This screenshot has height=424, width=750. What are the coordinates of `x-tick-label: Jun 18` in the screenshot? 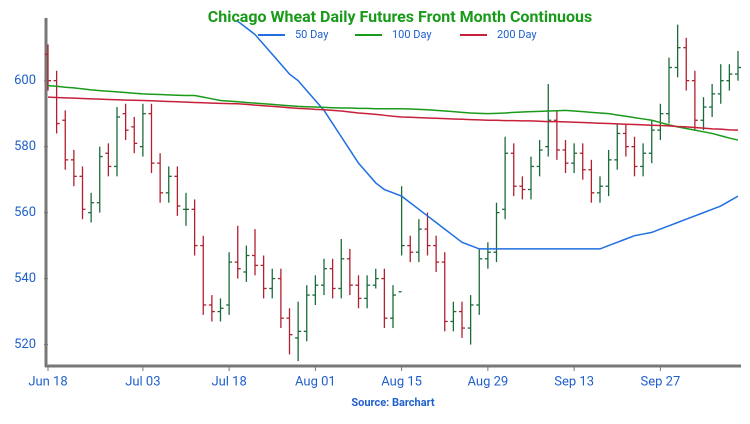 It's located at (47, 381).